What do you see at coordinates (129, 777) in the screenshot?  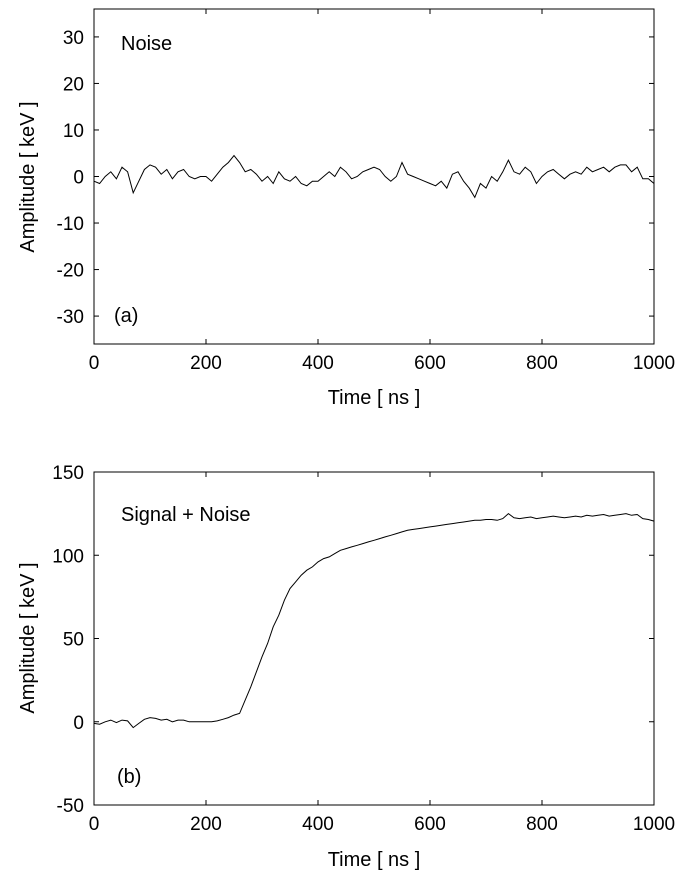 I see `panel-label-b: (b)` at bounding box center [129, 777].